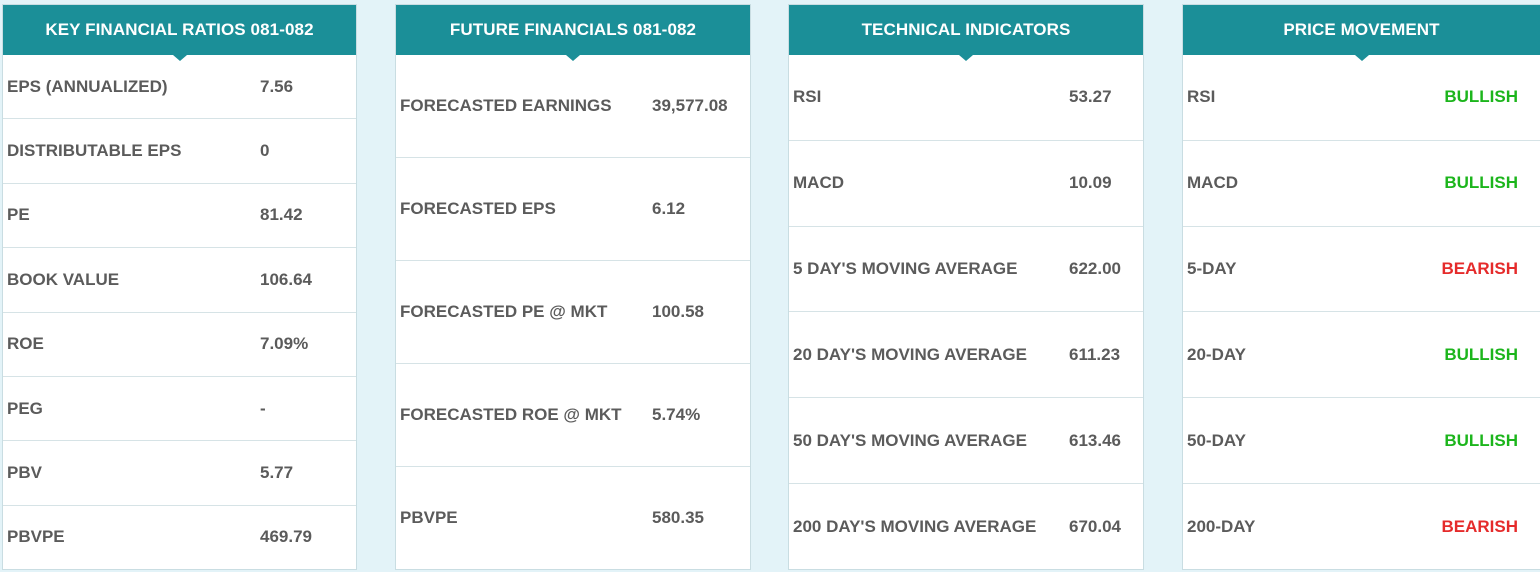  What do you see at coordinates (24, 472) in the screenshot?
I see `row-label: PBV` at bounding box center [24, 472].